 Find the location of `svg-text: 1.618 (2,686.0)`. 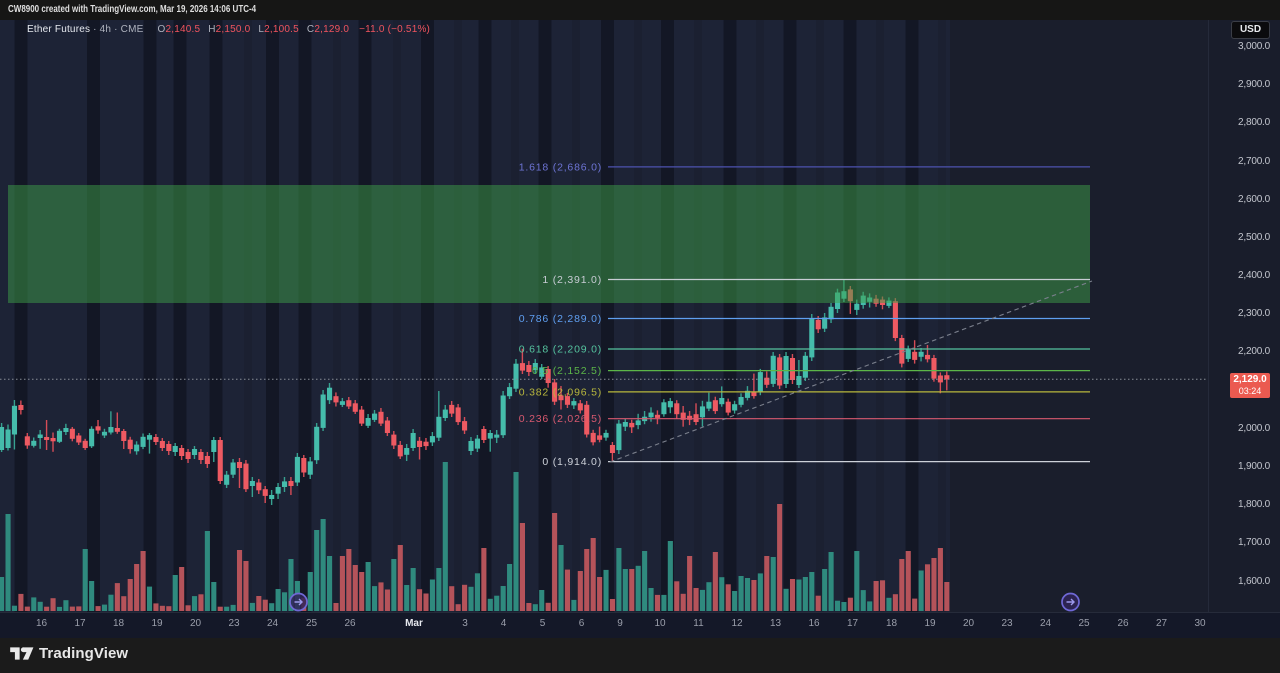

svg-text: 1.618 (2,686.0) is located at coordinates (560, 167).